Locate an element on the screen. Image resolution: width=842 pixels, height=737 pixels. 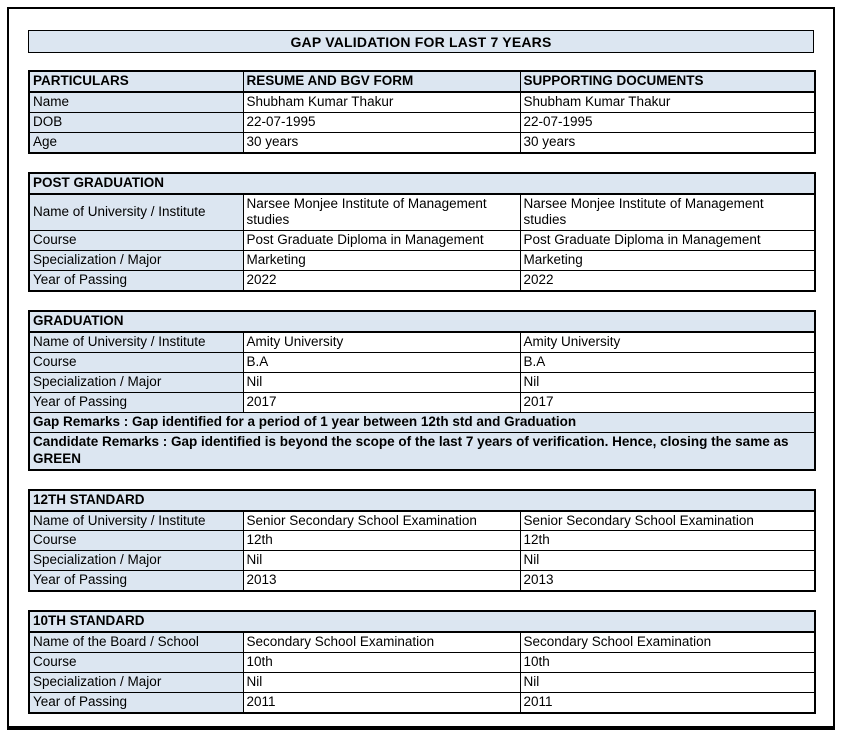
supporting-value: B.A is located at coordinates (667, 362).